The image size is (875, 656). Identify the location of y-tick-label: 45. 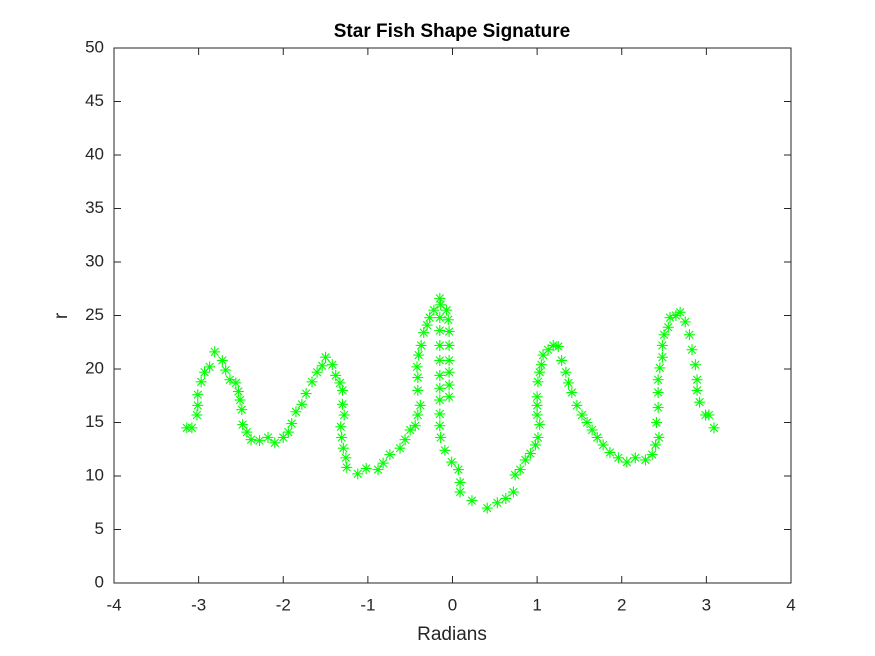
(94, 100).